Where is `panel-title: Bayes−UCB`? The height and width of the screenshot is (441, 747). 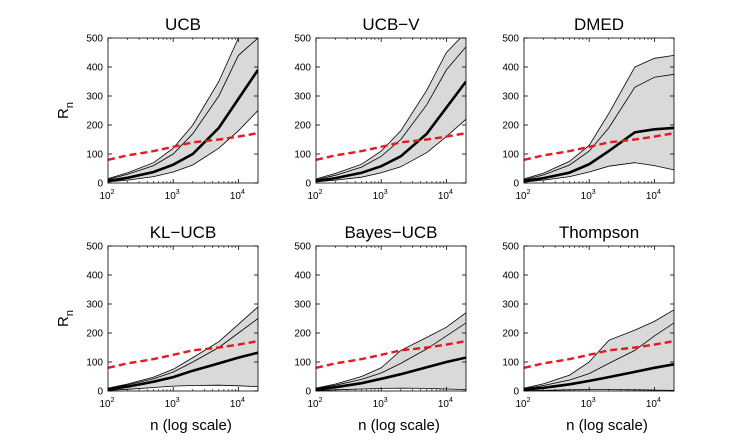
panel-title: Bayes−UCB is located at coordinates (390, 232).